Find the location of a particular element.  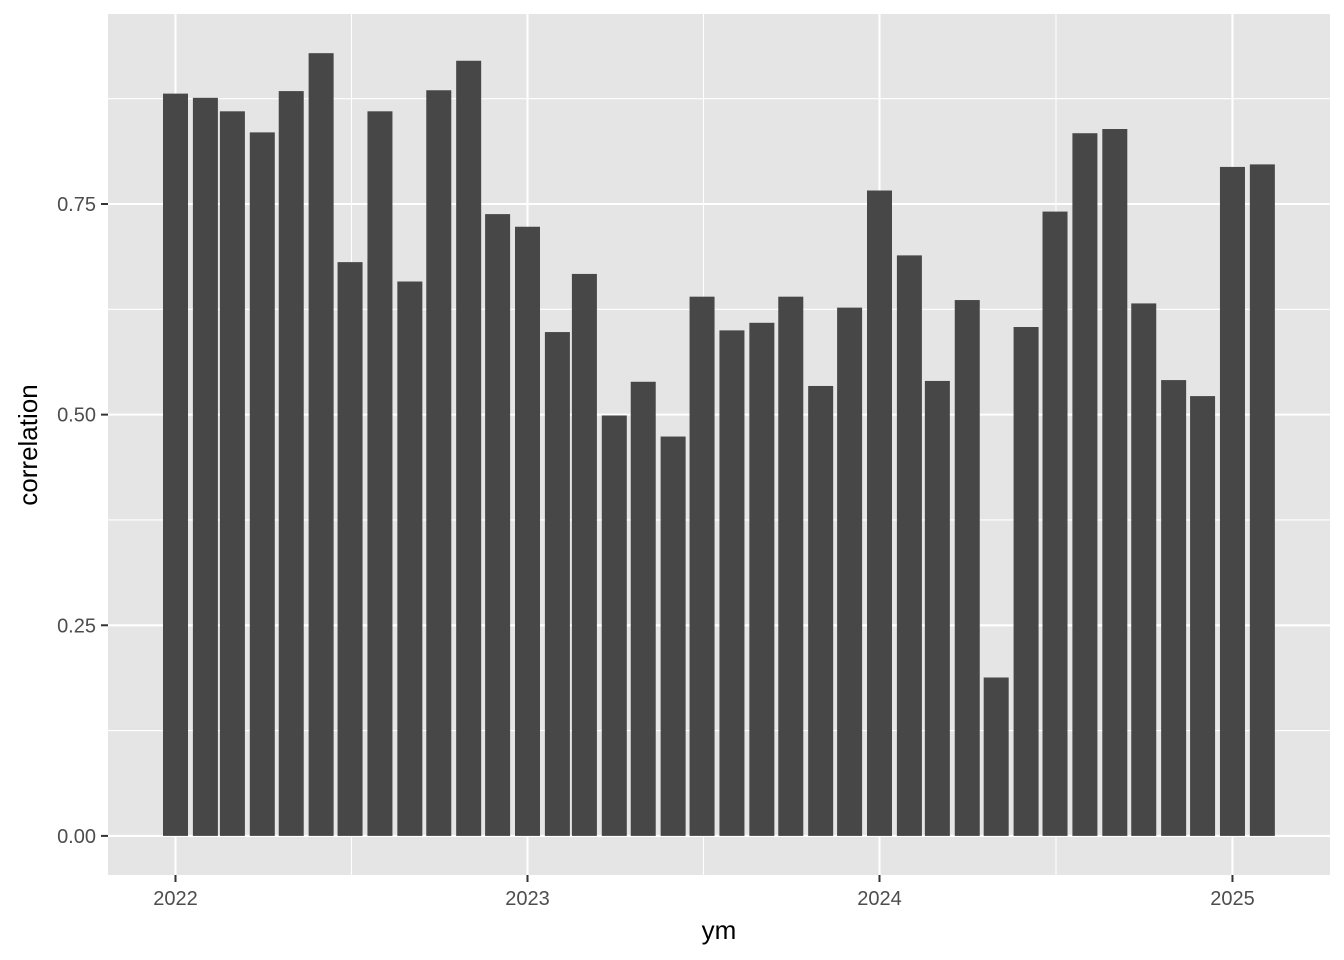

y-axis-title: correlation is located at coordinates (28, 444).